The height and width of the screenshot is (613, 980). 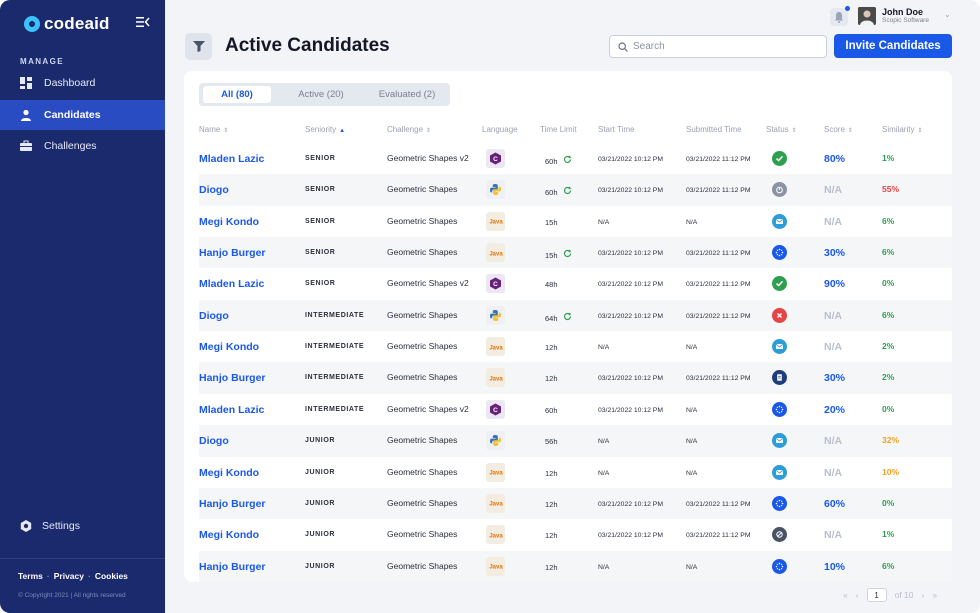 What do you see at coordinates (321, 94) in the screenshot?
I see `tab-active: Active (20)` at bounding box center [321, 94].